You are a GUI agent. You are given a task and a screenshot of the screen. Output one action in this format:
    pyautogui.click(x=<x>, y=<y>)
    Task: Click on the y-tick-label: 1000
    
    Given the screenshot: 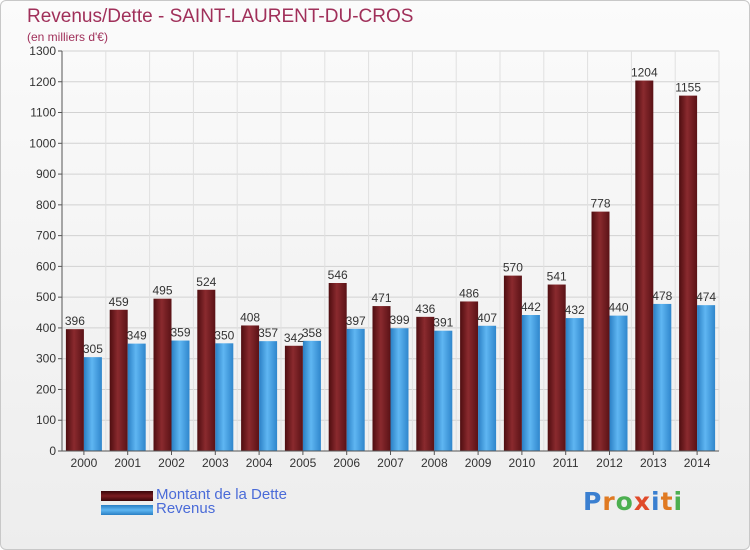 What is the action you would take?
    pyautogui.click(x=42, y=143)
    